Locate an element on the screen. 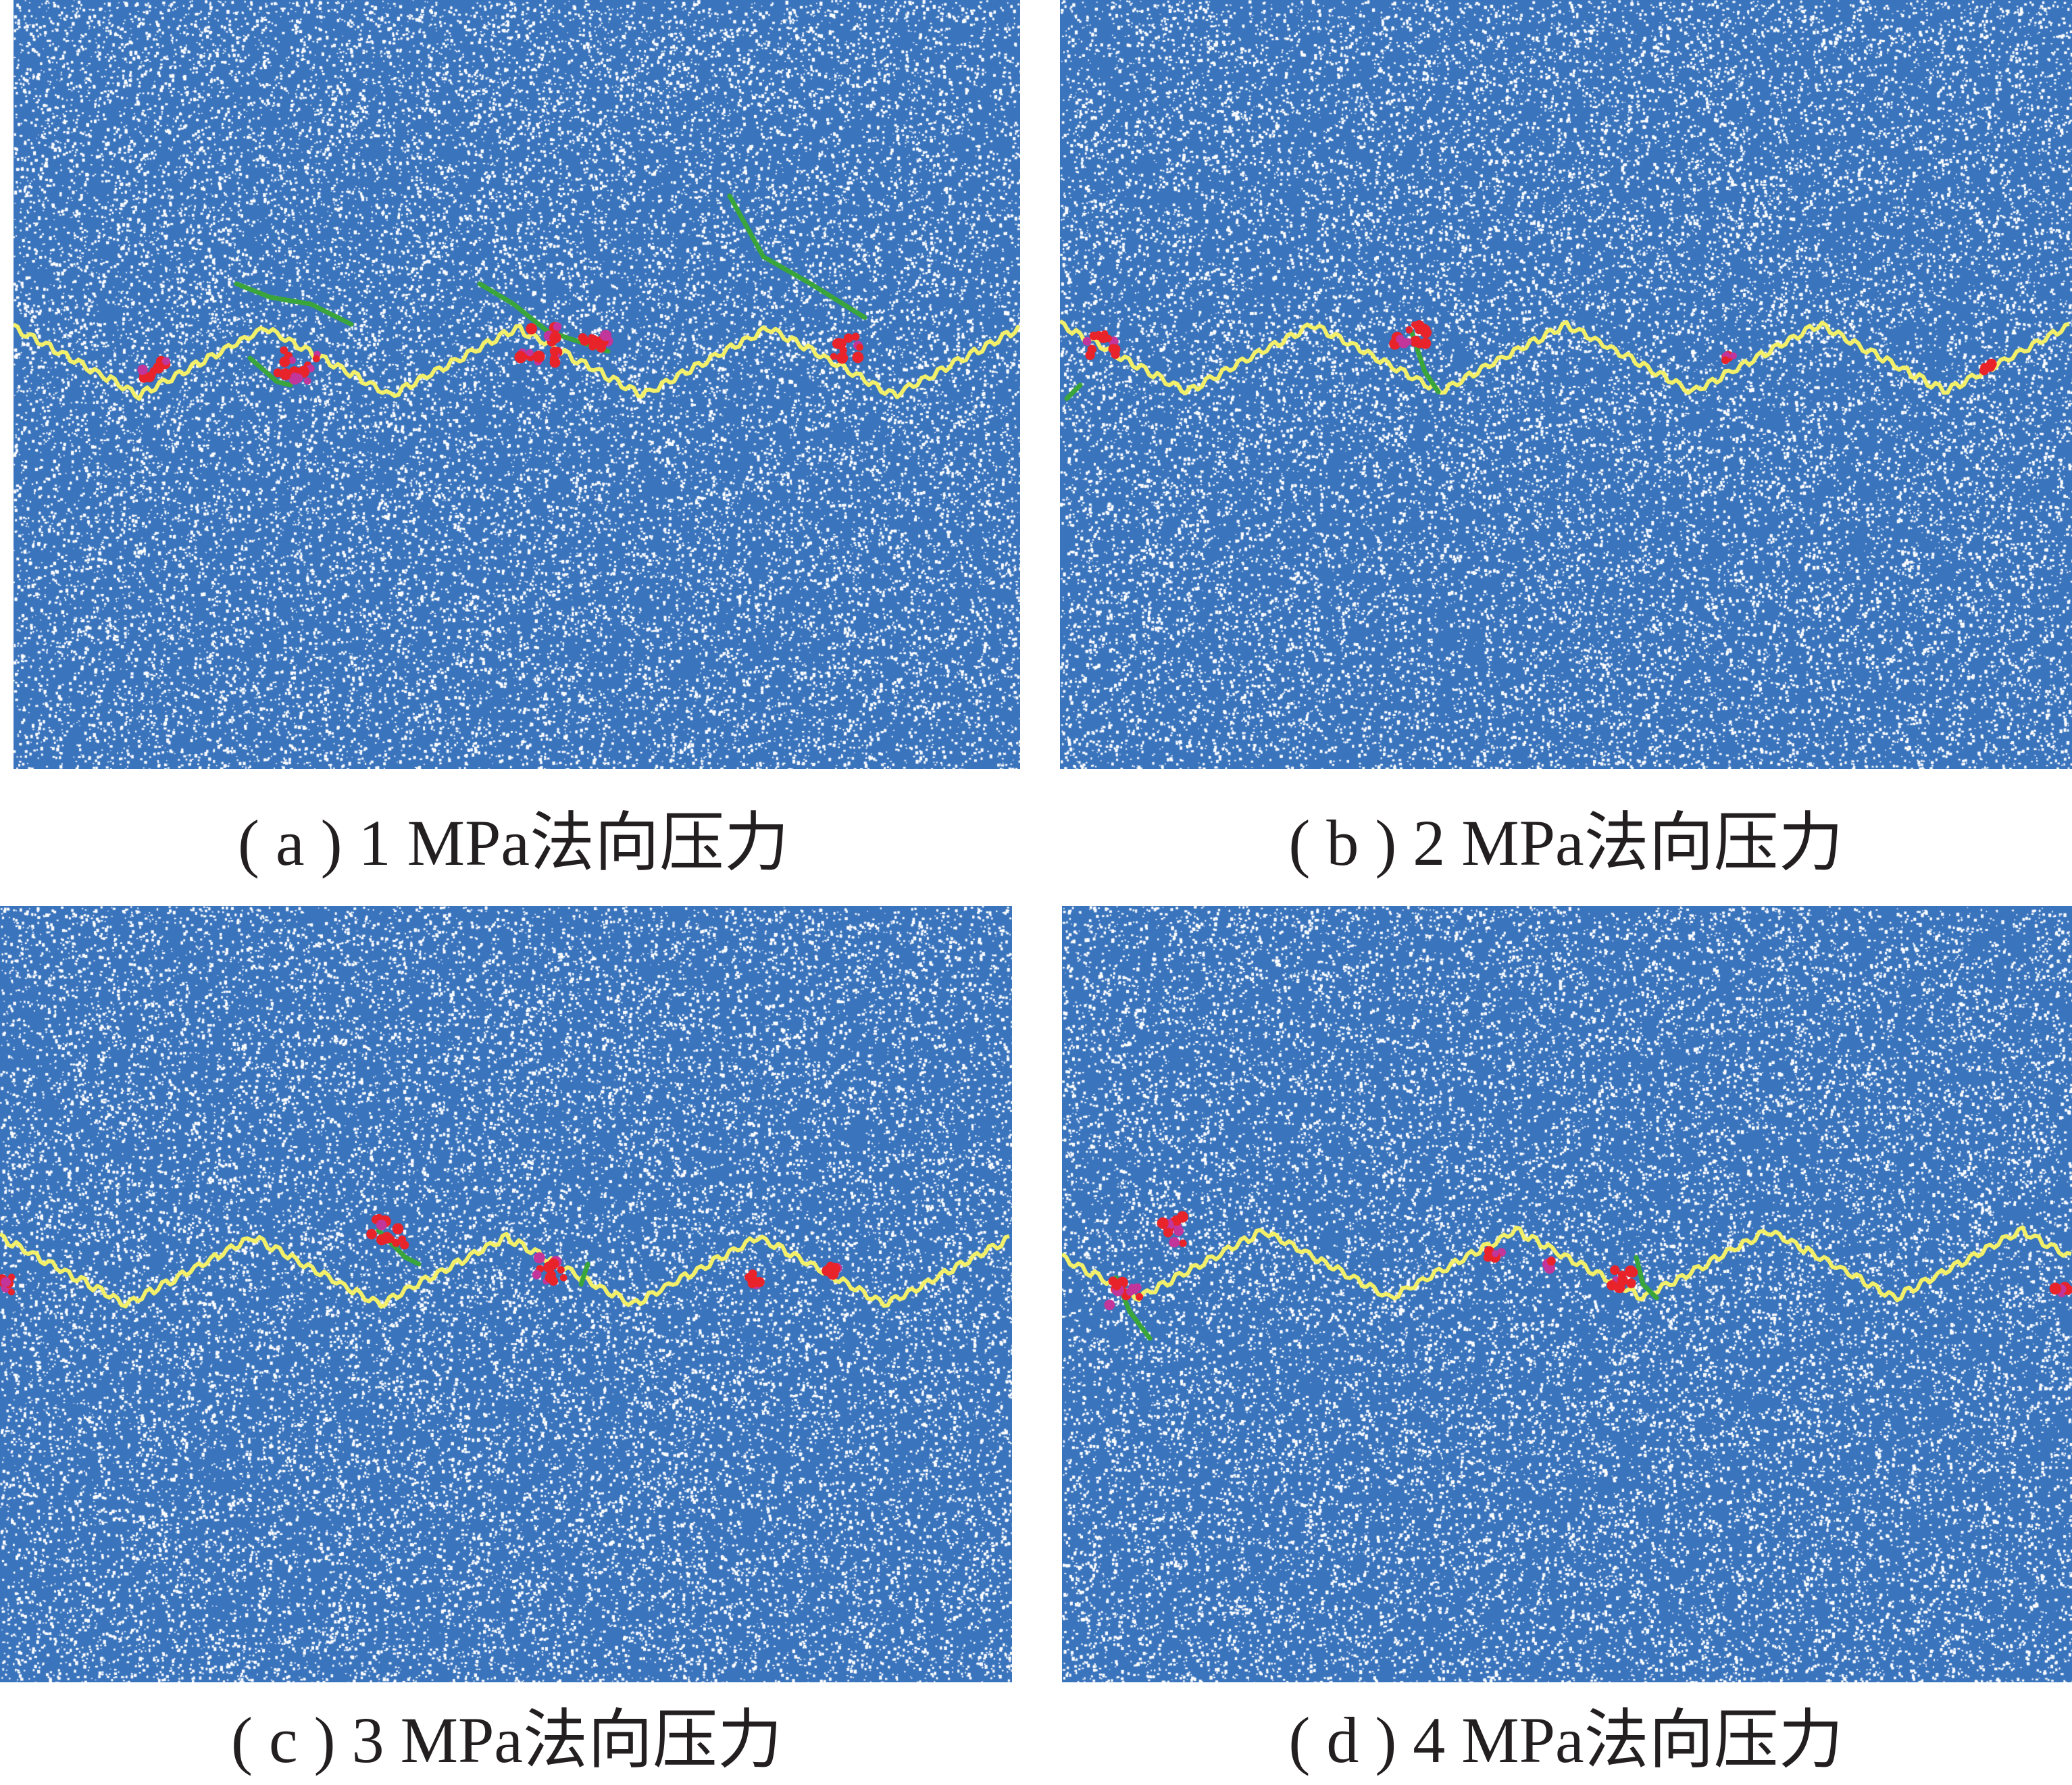  joint-overlay-c is located at coordinates (505, 1261).